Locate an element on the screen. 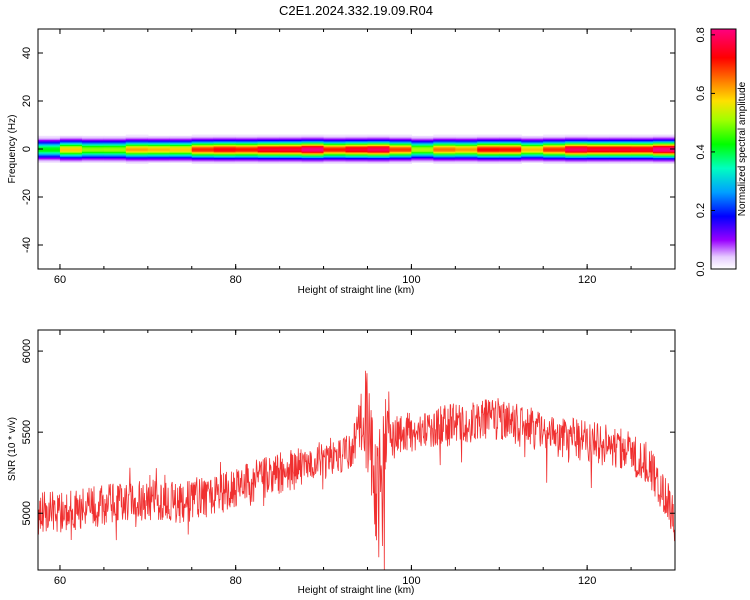 This screenshot has width=750, height=600. spectrogram-xtick-label: 100 is located at coordinates (411, 280).